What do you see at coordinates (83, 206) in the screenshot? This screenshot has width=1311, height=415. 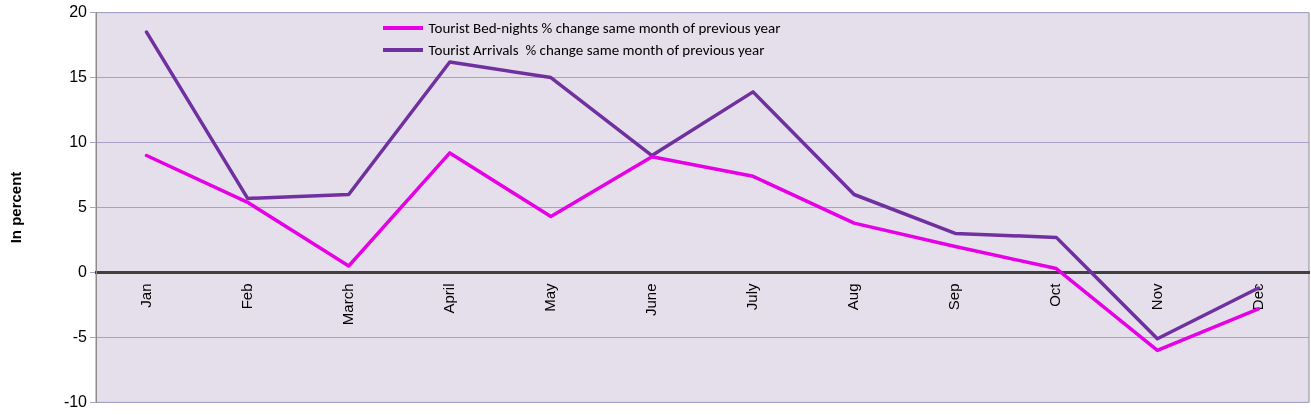 I see `y-tick-label: 5` at bounding box center [83, 206].